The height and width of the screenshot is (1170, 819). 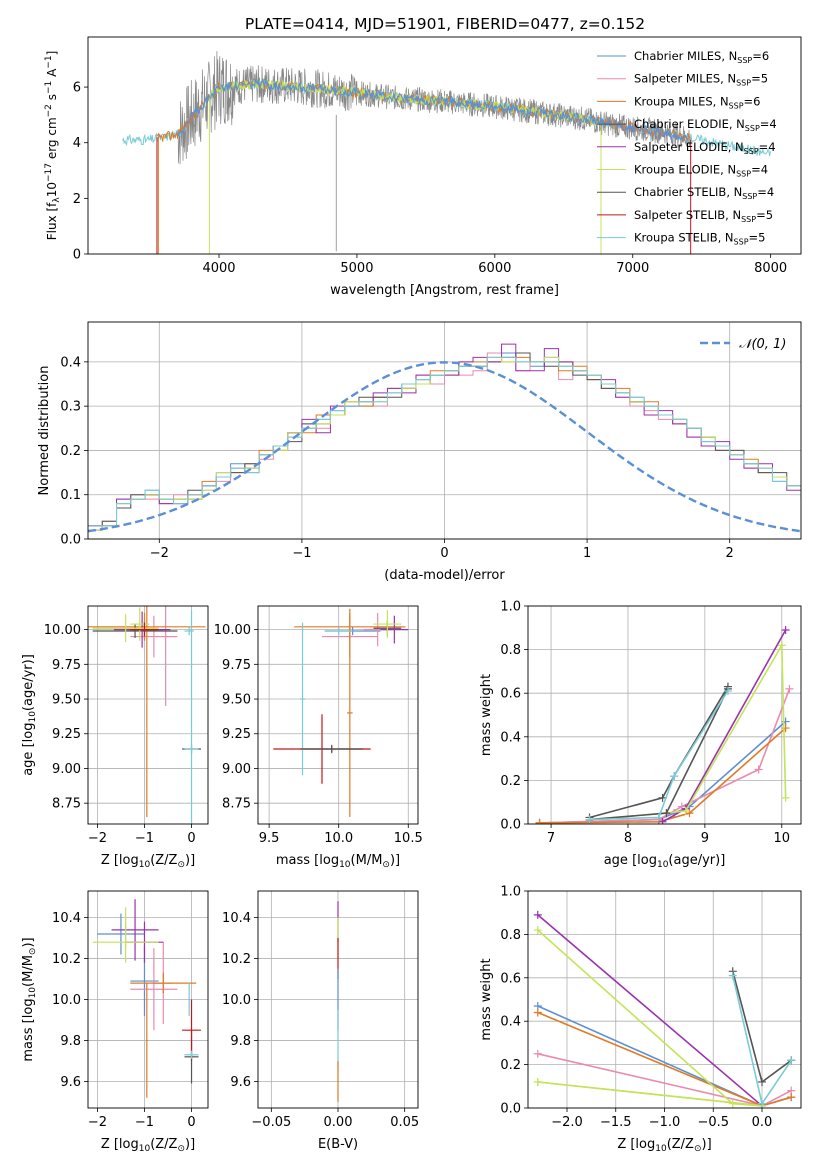 I want to click on weight-line-chabrier_elodie, so click(x=659, y=752).